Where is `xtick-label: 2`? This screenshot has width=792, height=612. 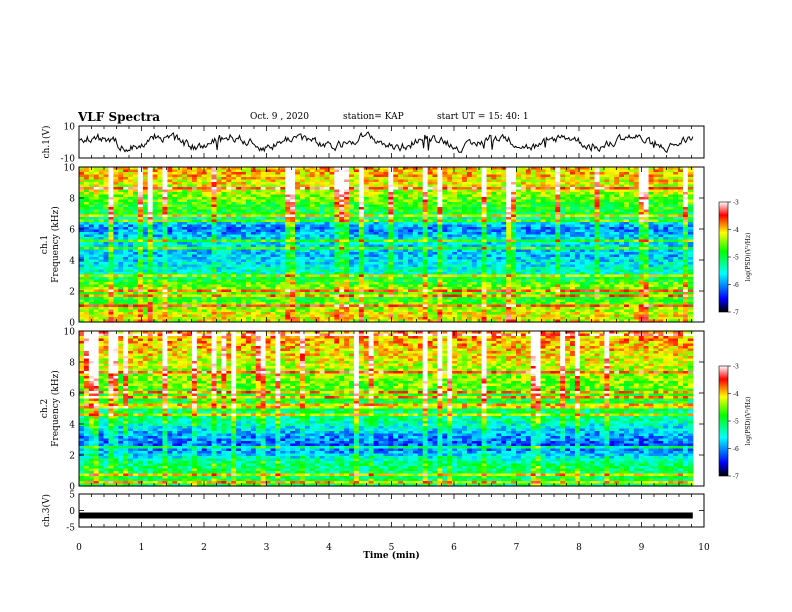
xtick-label: 2 is located at coordinates (204, 548).